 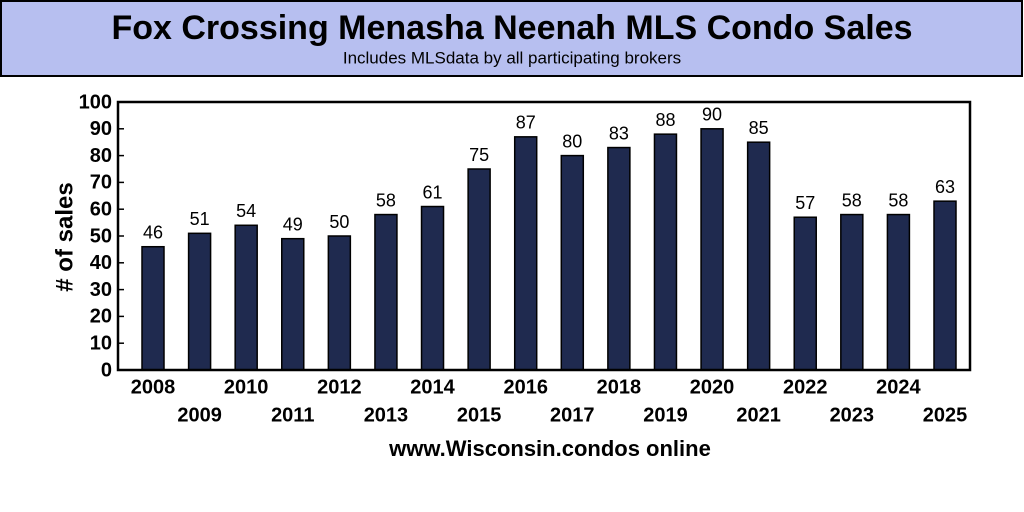 I want to click on x-axis-label: www.Wisconsin.condos online, so click(x=549, y=448).